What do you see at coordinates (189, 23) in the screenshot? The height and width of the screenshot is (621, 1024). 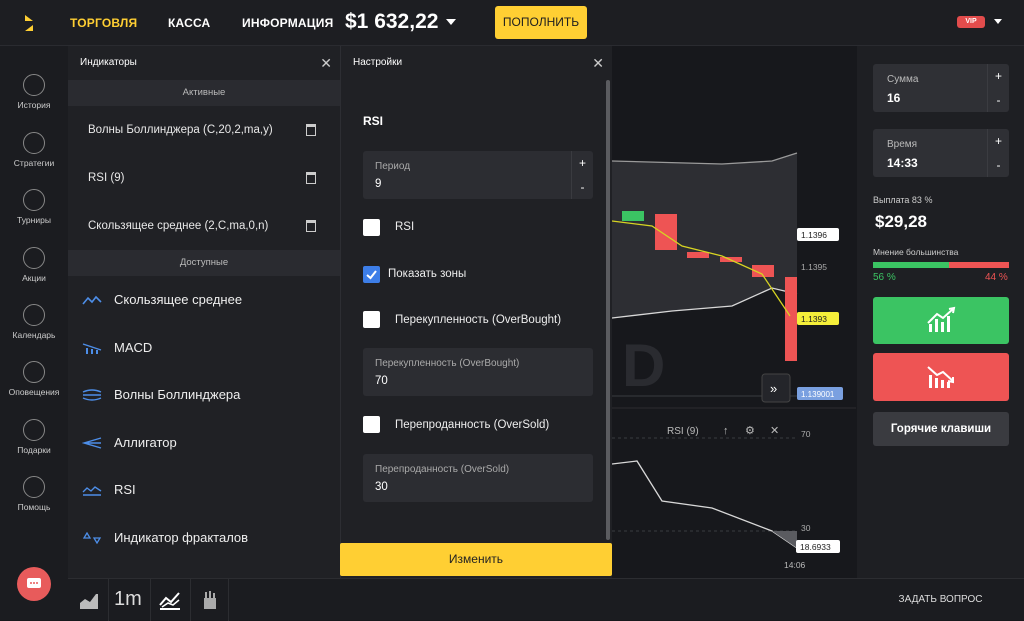 I see `nav-cashier: КАССА` at bounding box center [189, 23].